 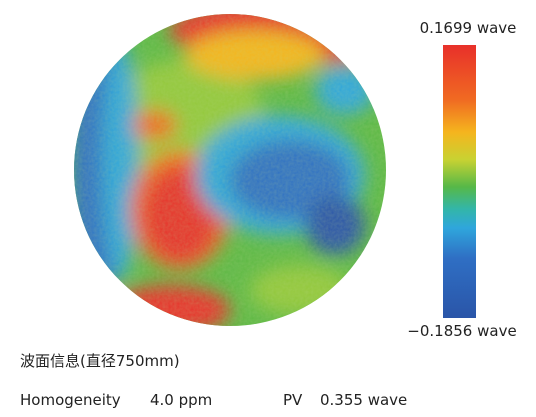 What do you see at coordinates (468, 28) in the screenshot?
I see `colorbar-max-label: 0.1699 wave` at bounding box center [468, 28].